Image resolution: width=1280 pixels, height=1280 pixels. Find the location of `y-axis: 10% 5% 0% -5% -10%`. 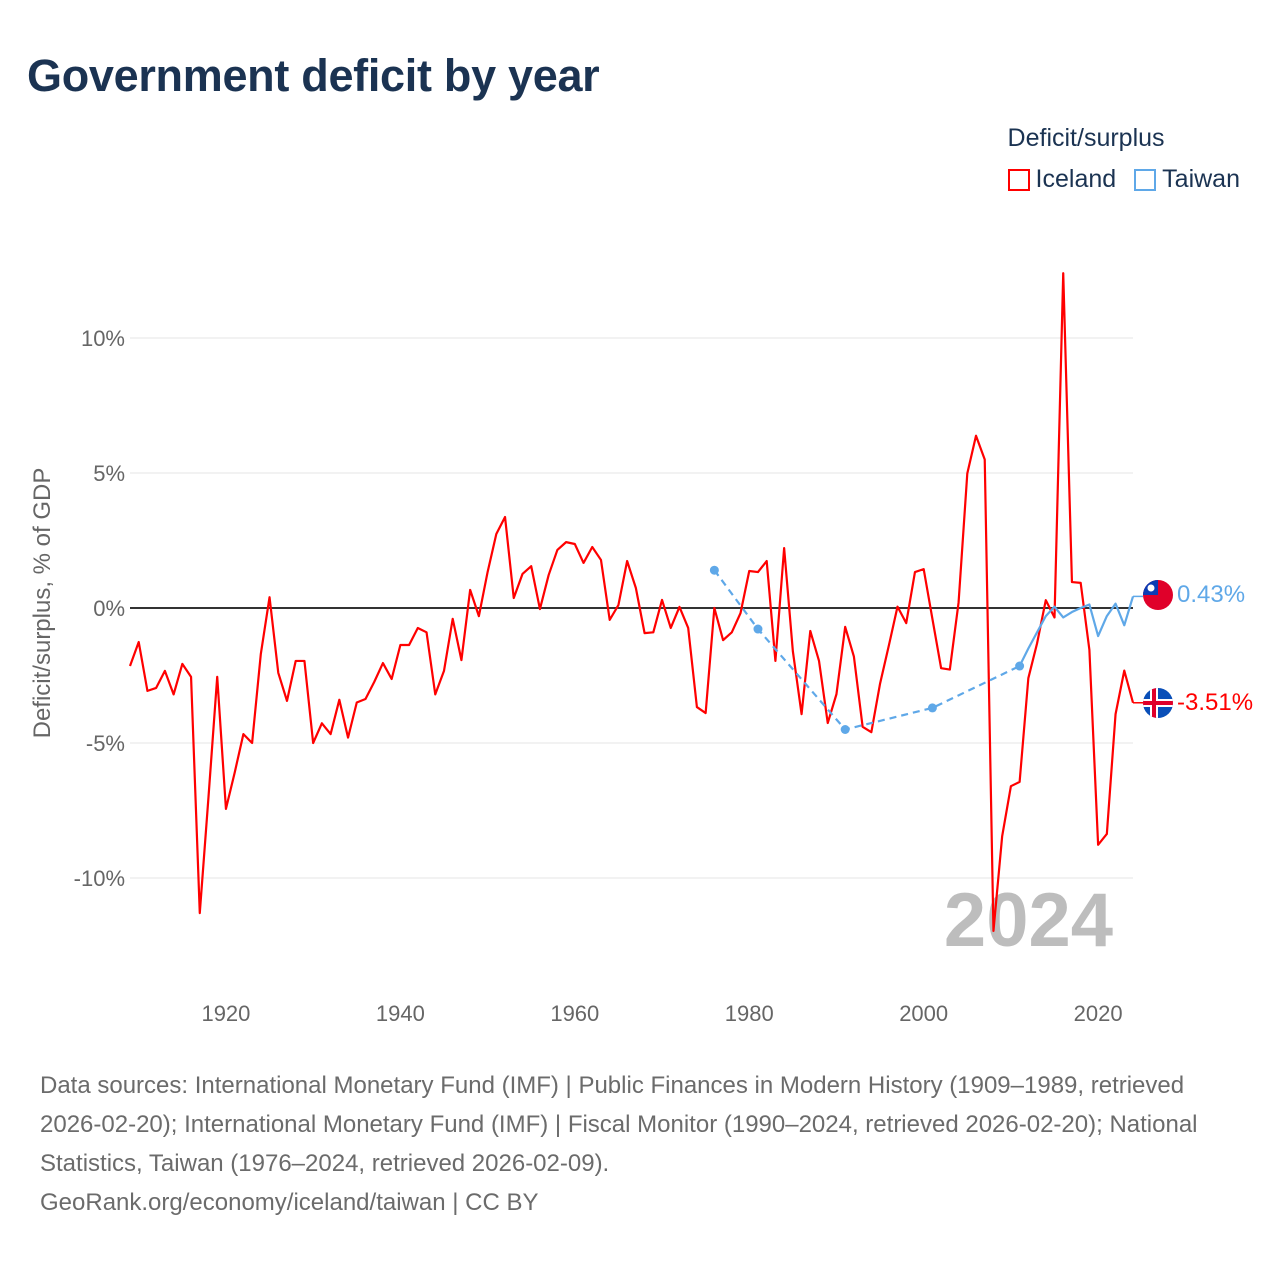

y-axis: 10% 5% 0% -5% -10% is located at coordinates (99, 608).